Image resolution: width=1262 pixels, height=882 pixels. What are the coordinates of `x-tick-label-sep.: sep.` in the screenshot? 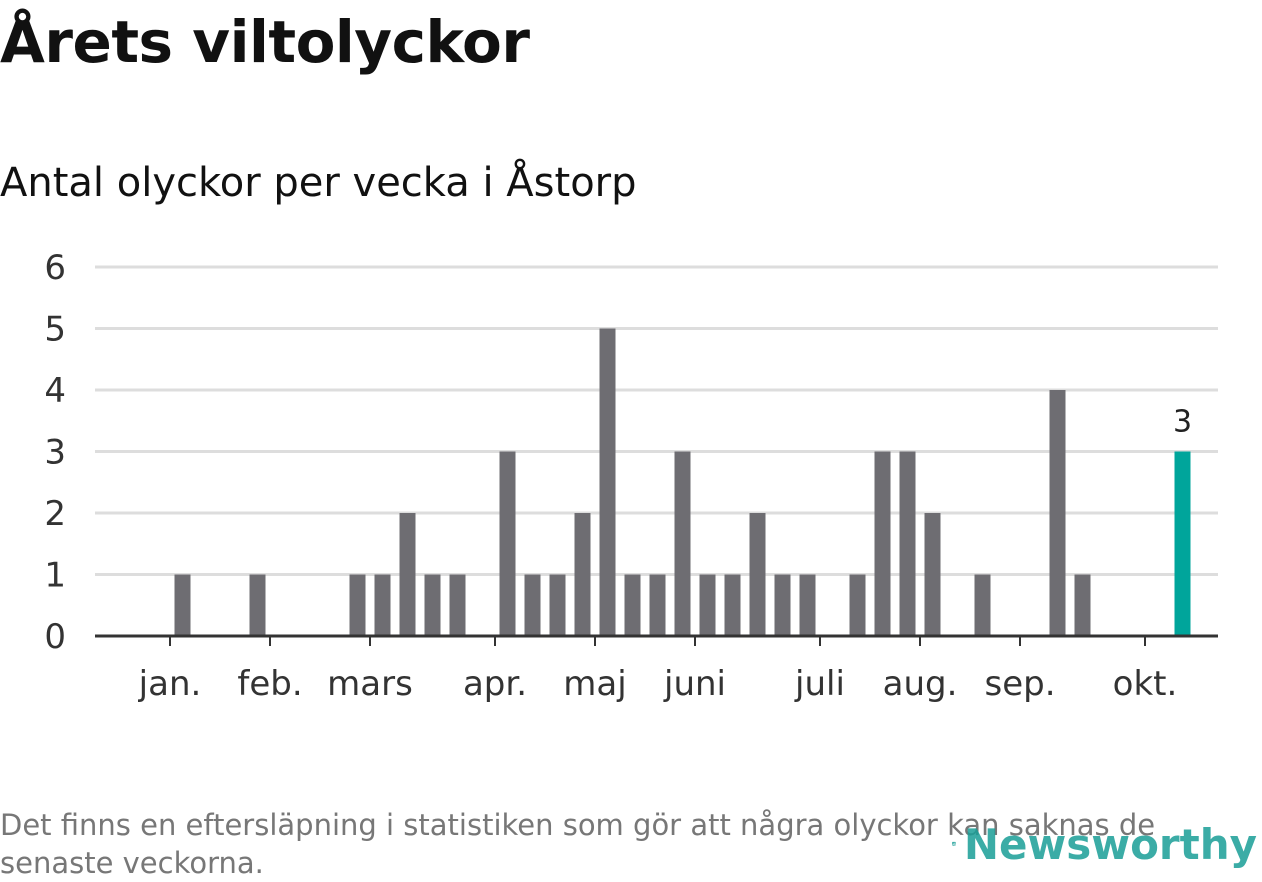 It's located at (1019, 684).